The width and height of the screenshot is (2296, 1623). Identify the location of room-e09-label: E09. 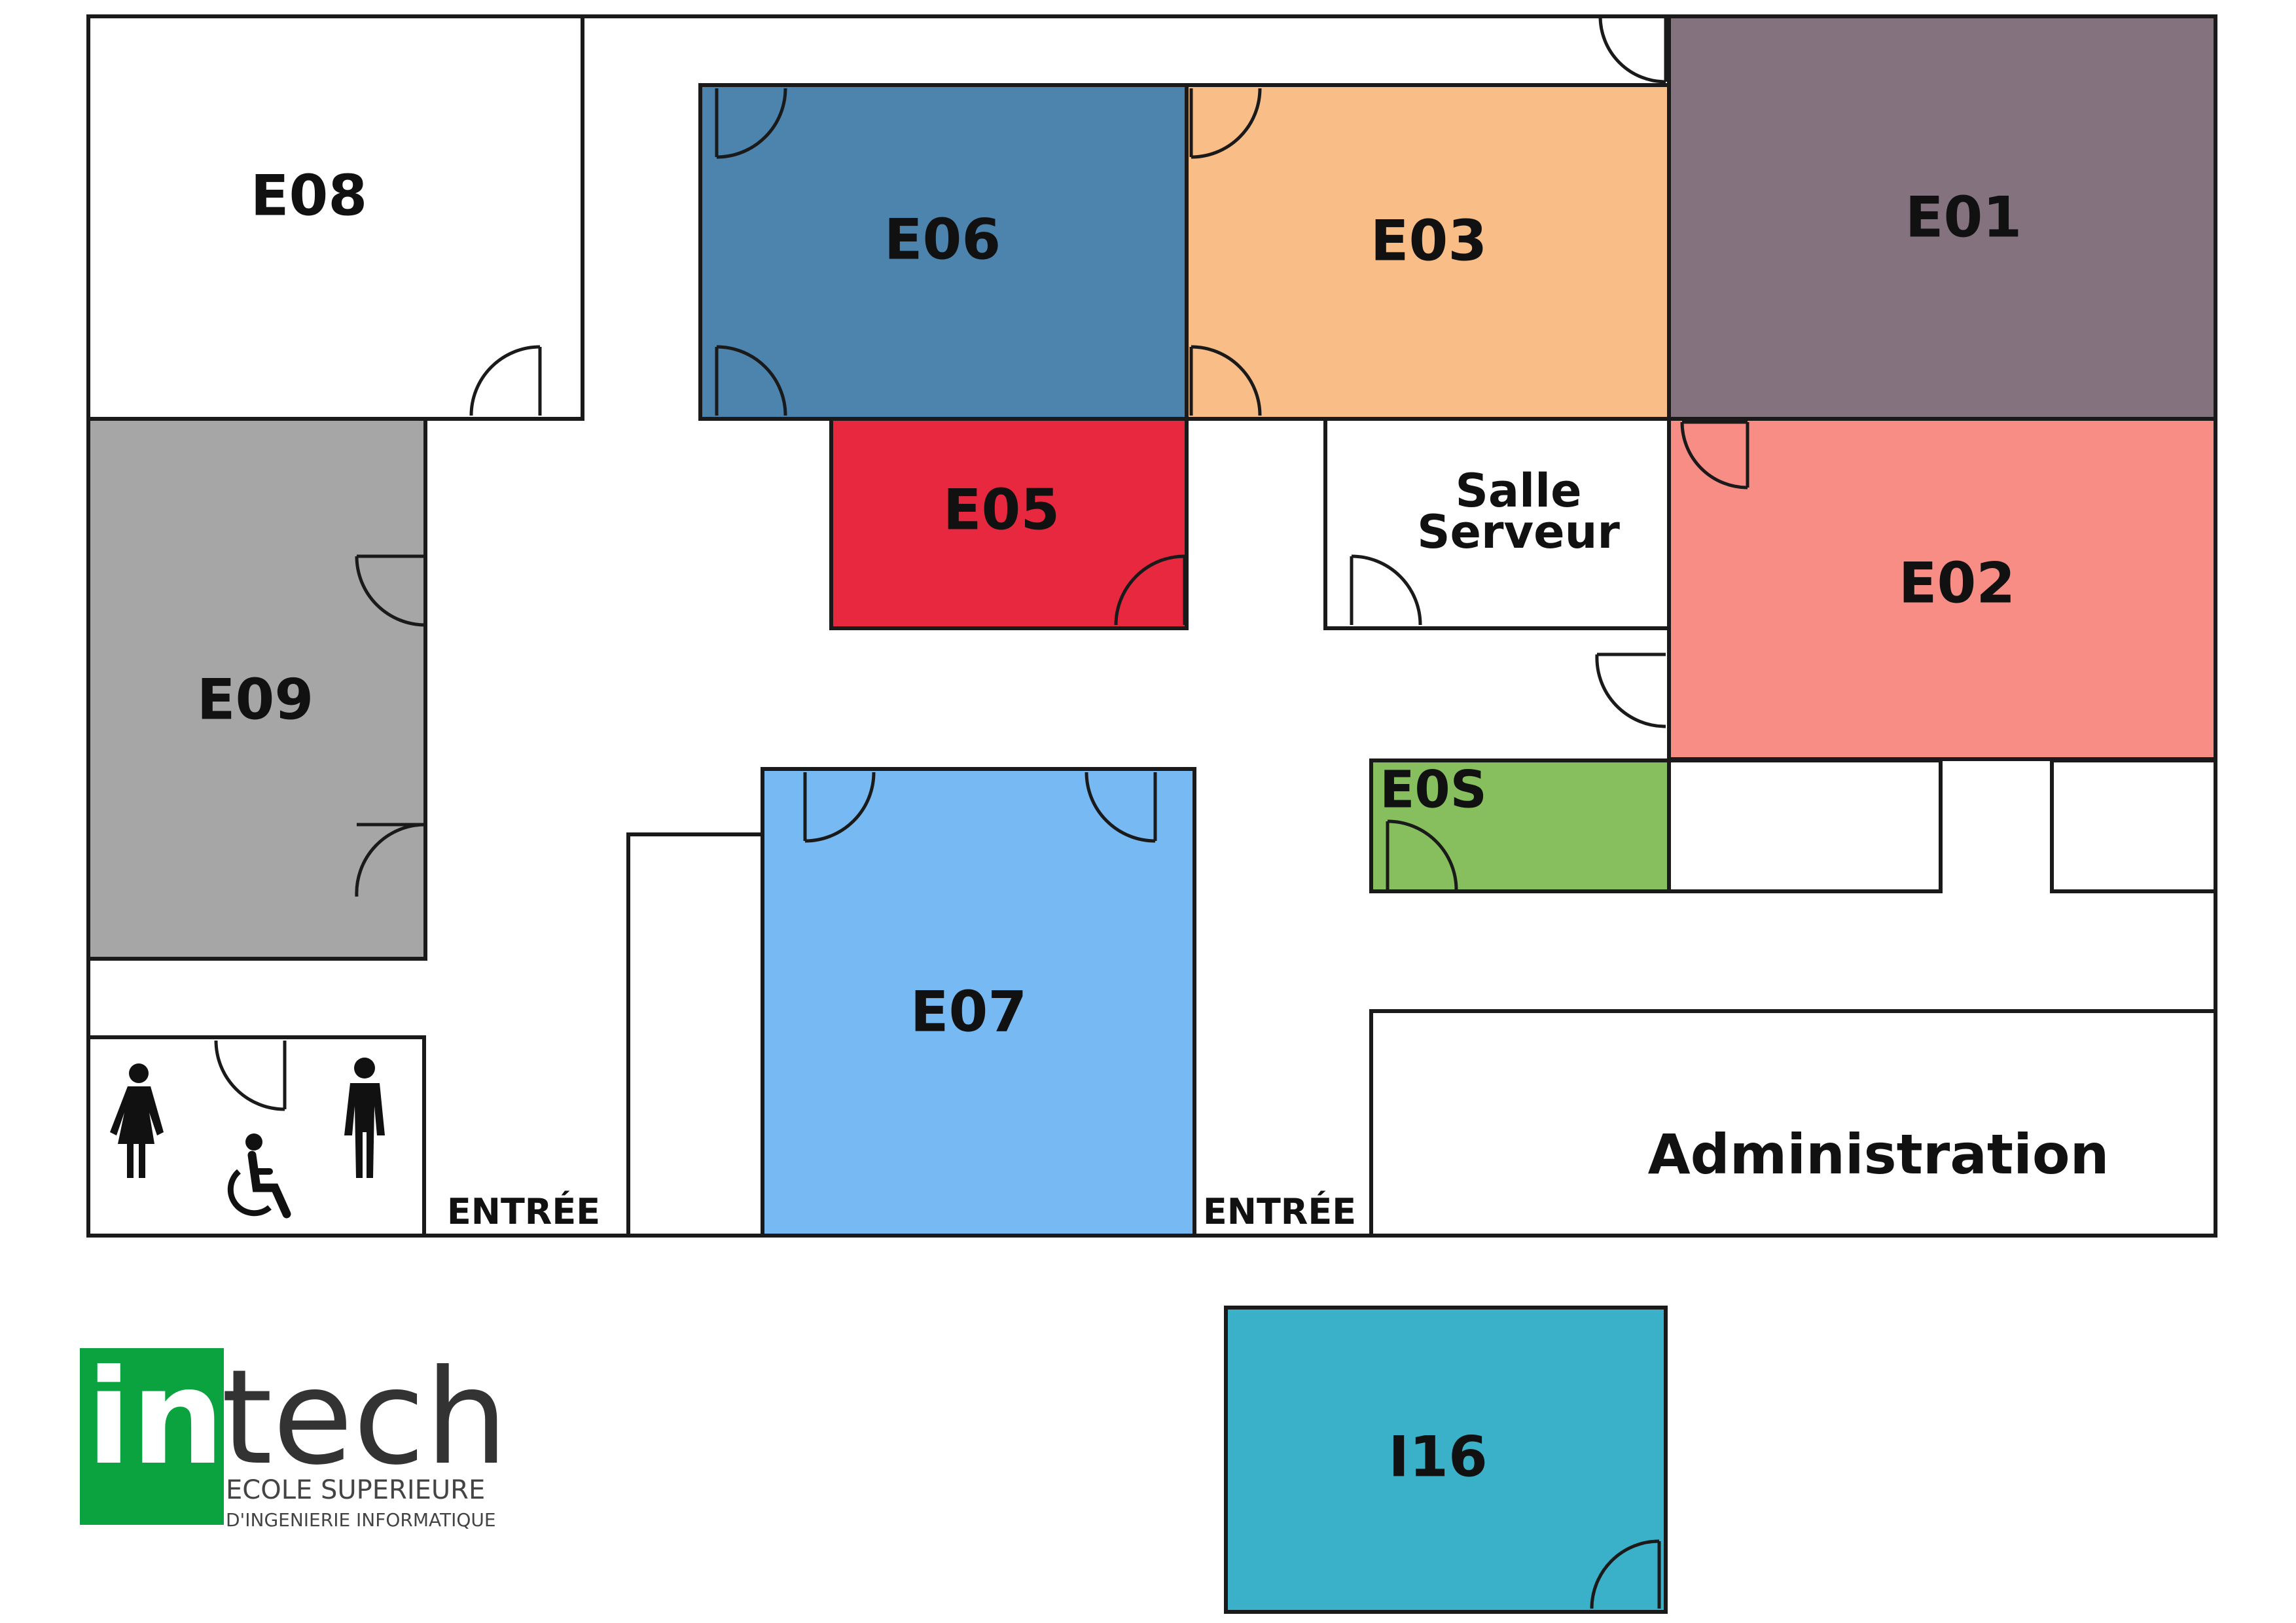
(255, 699).